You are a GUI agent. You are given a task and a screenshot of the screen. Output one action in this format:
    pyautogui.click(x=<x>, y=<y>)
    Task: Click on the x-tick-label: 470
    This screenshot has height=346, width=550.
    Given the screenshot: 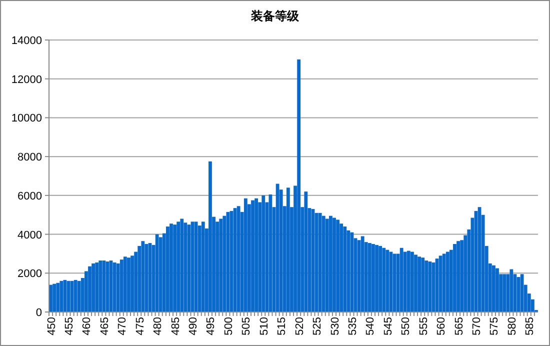 What is the action you would take?
    pyautogui.click(x=122, y=326)
    